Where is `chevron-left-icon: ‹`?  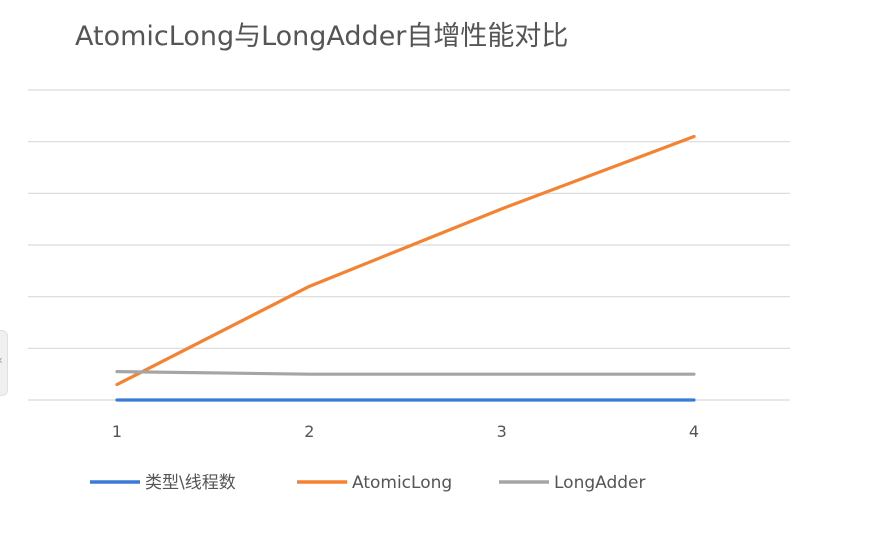
chevron-left-icon: ‹ is located at coordinates (1, 360).